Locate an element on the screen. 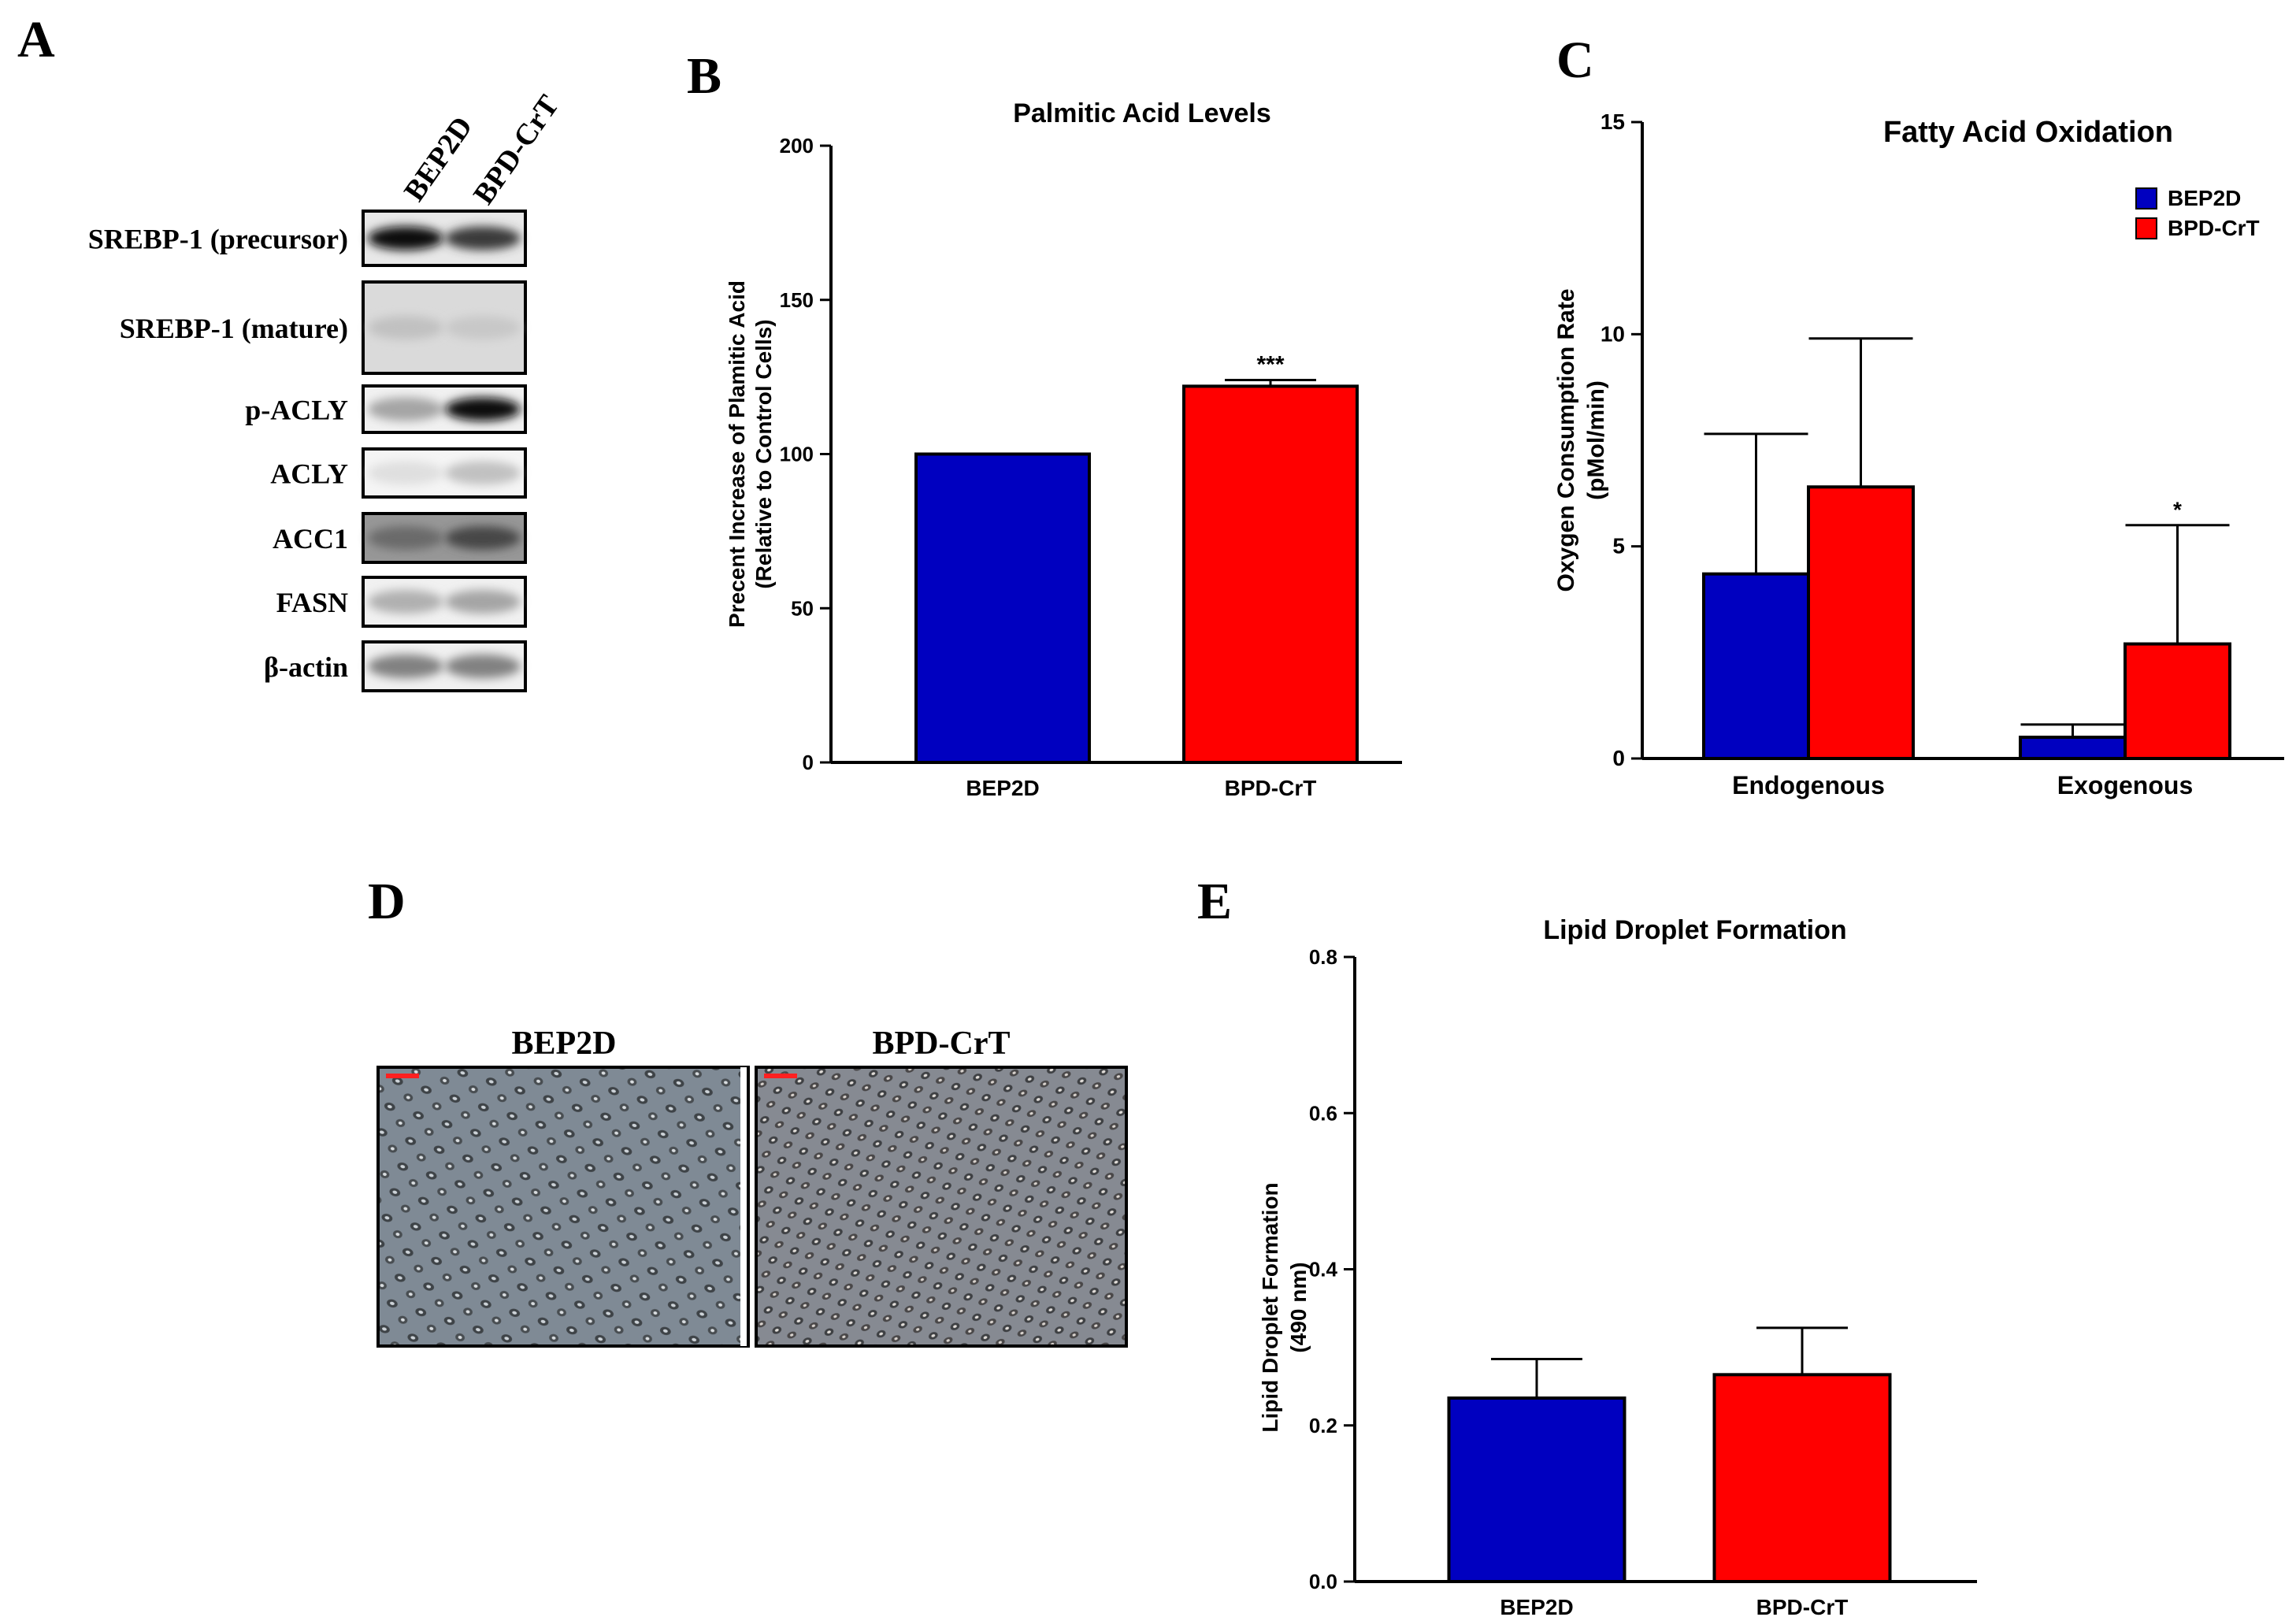 This screenshot has height=1617, width=2296. y-tick-label: 150 is located at coordinates (797, 300).